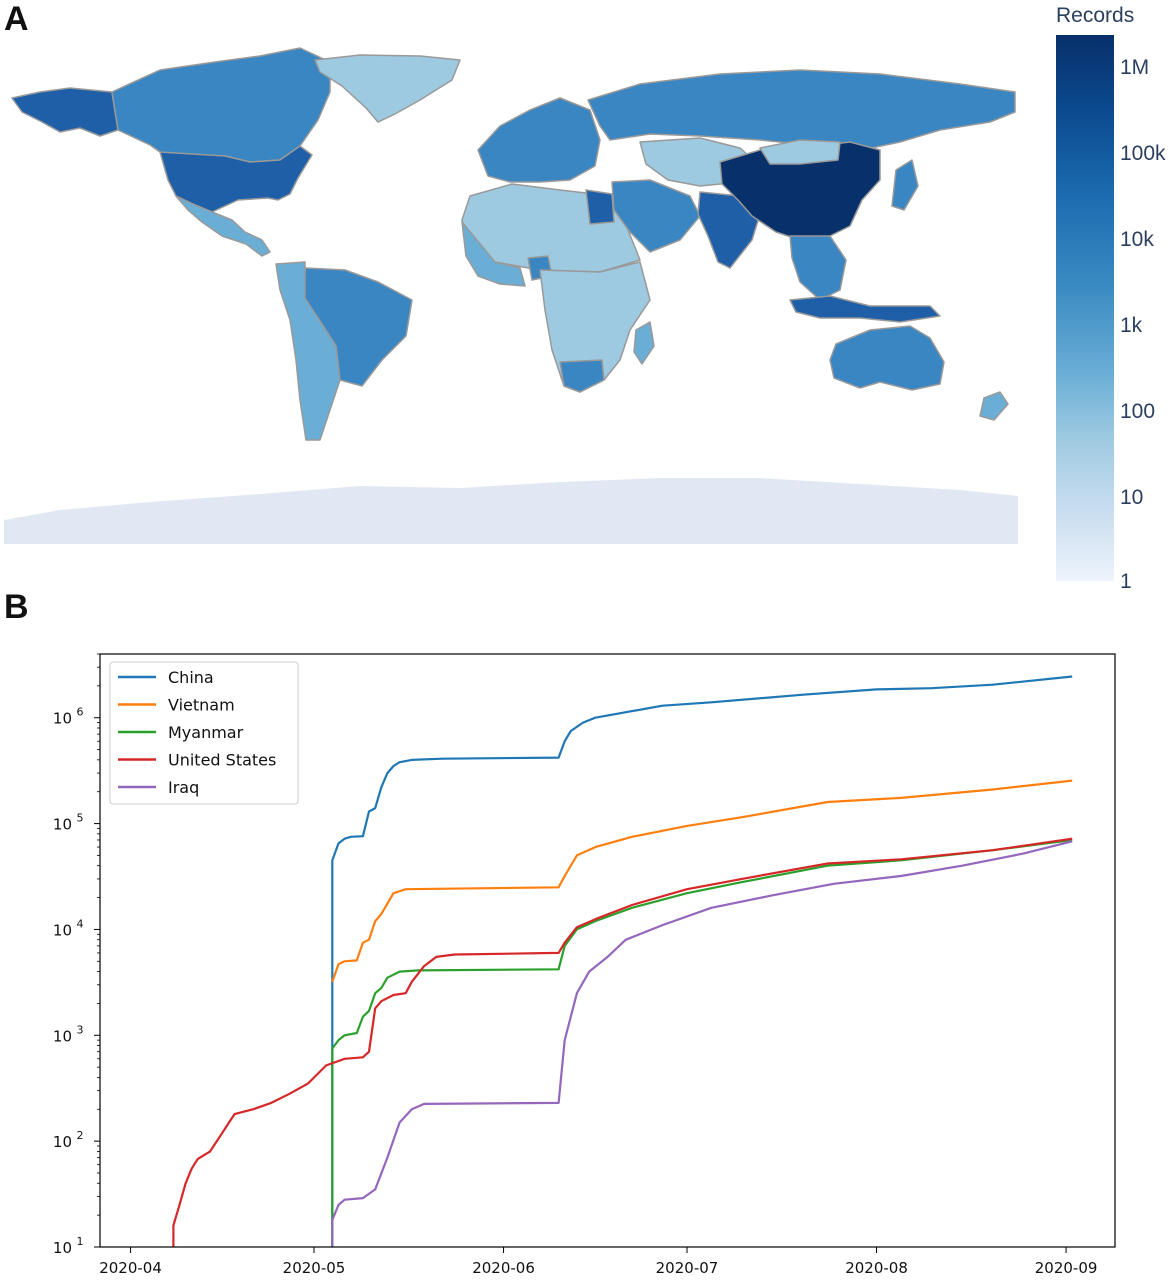 This screenshot has height=1280, width=1175. I want to click on map-region-west-africa, so click(493, 254).